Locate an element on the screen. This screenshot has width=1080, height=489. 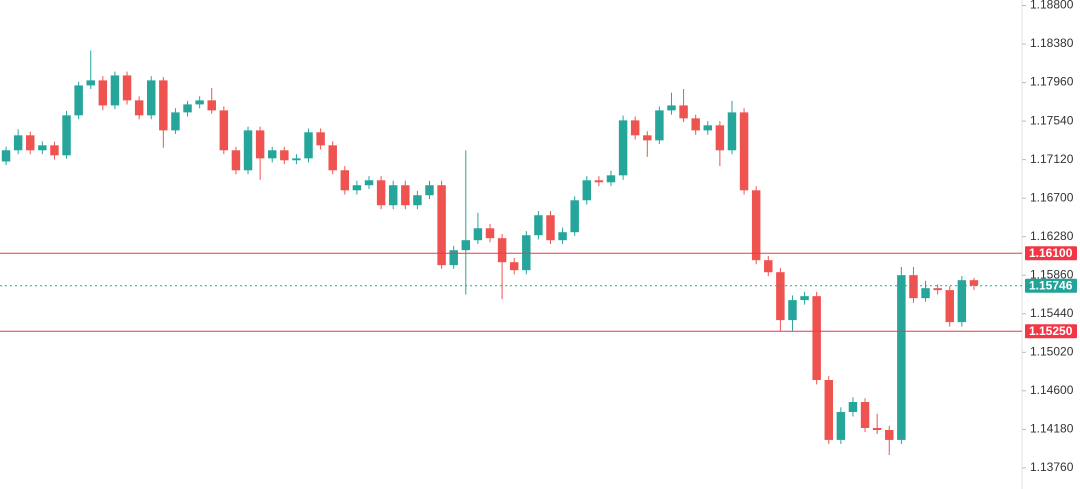
y-tick-label: 1.14600 is located at coordinates (1052, 390).